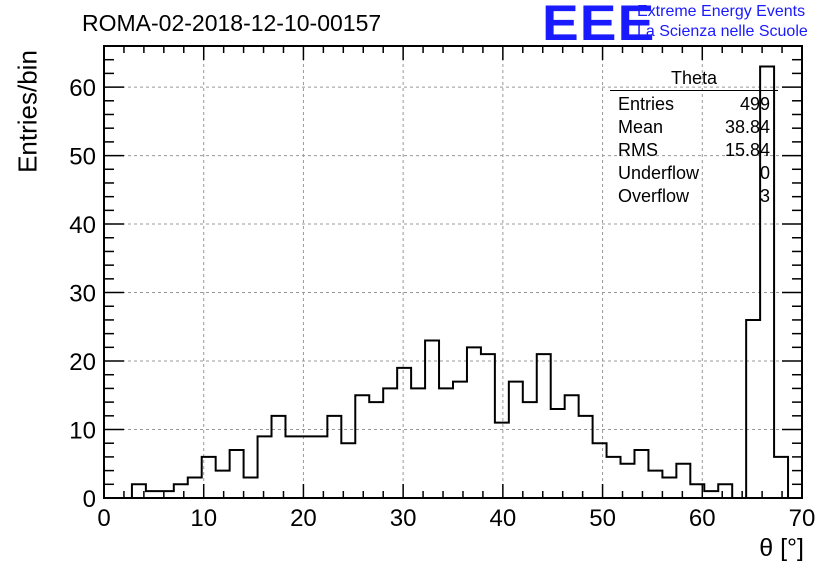 The height and width of the screenshot is (572, 836). Describe the element at coordinates (702, 518) in the screenshot. I see `x-tick-label: 60` at that location.